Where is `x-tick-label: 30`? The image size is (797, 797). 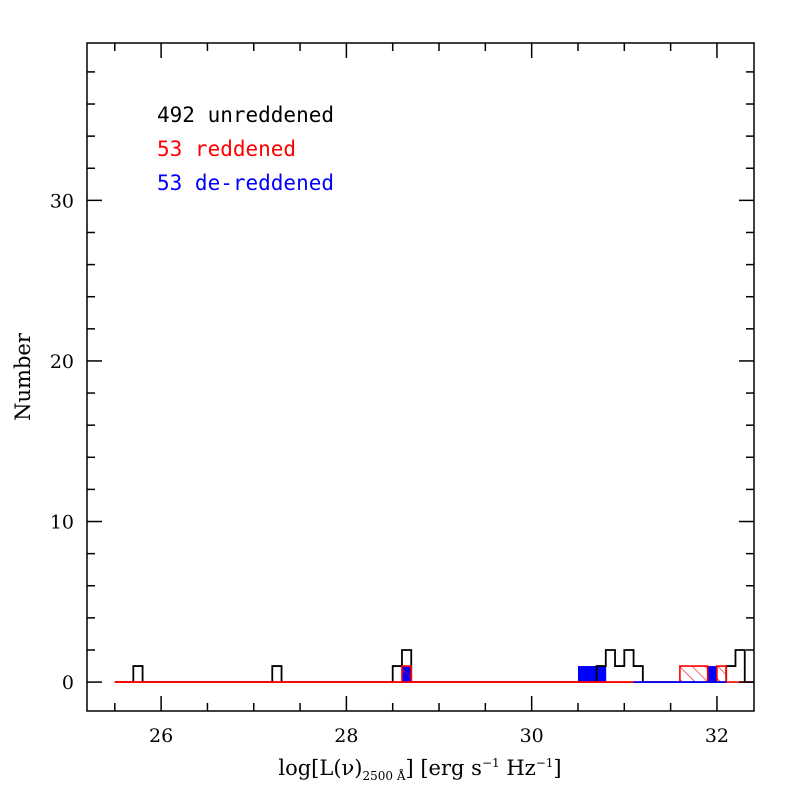
x-tick-label: 30 is located at coordinates (532, 736).